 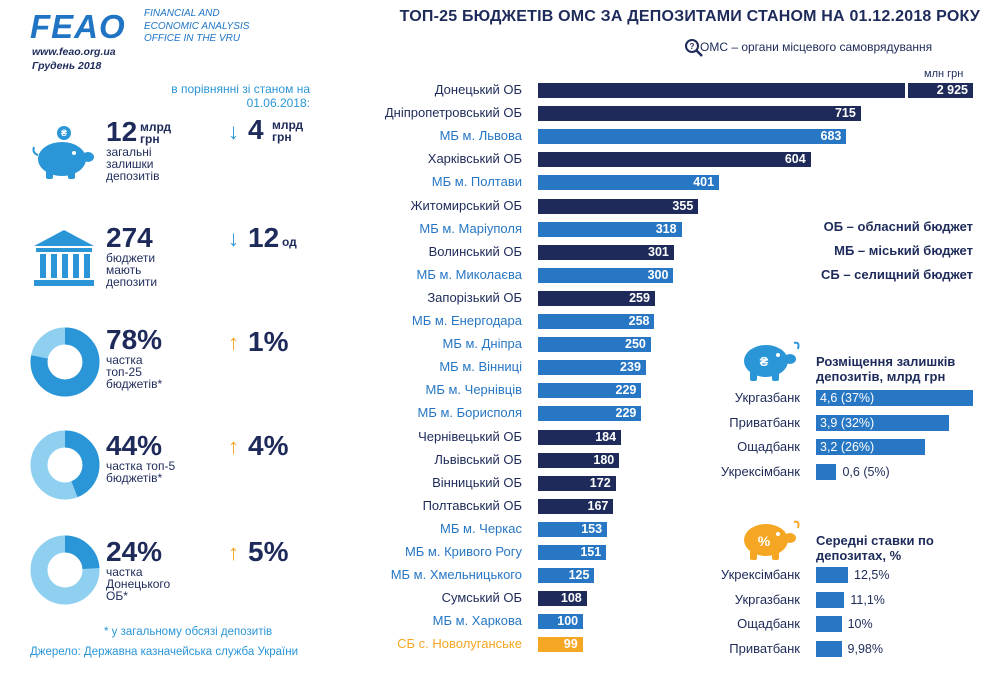 I want to click on legend-mb: МБ – міський бюджет, so click(x=903, y=250).